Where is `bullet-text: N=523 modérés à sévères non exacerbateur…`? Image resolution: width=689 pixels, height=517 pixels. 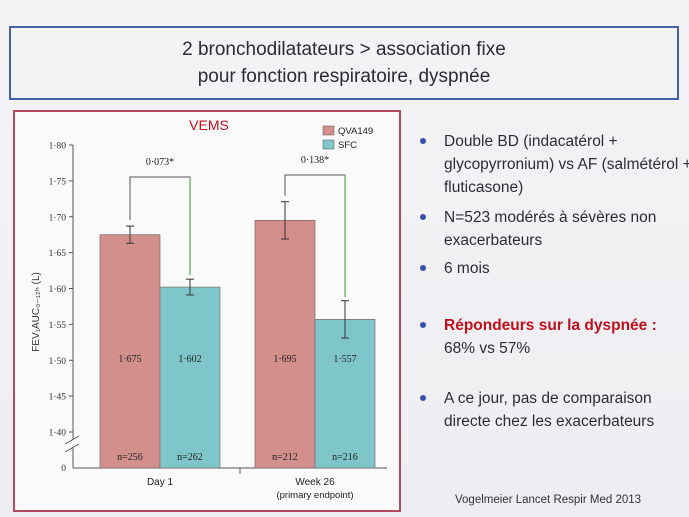 bullet-text: N=523 modérés à sévères non exacerbateur… is located at coordinates (550, 229).